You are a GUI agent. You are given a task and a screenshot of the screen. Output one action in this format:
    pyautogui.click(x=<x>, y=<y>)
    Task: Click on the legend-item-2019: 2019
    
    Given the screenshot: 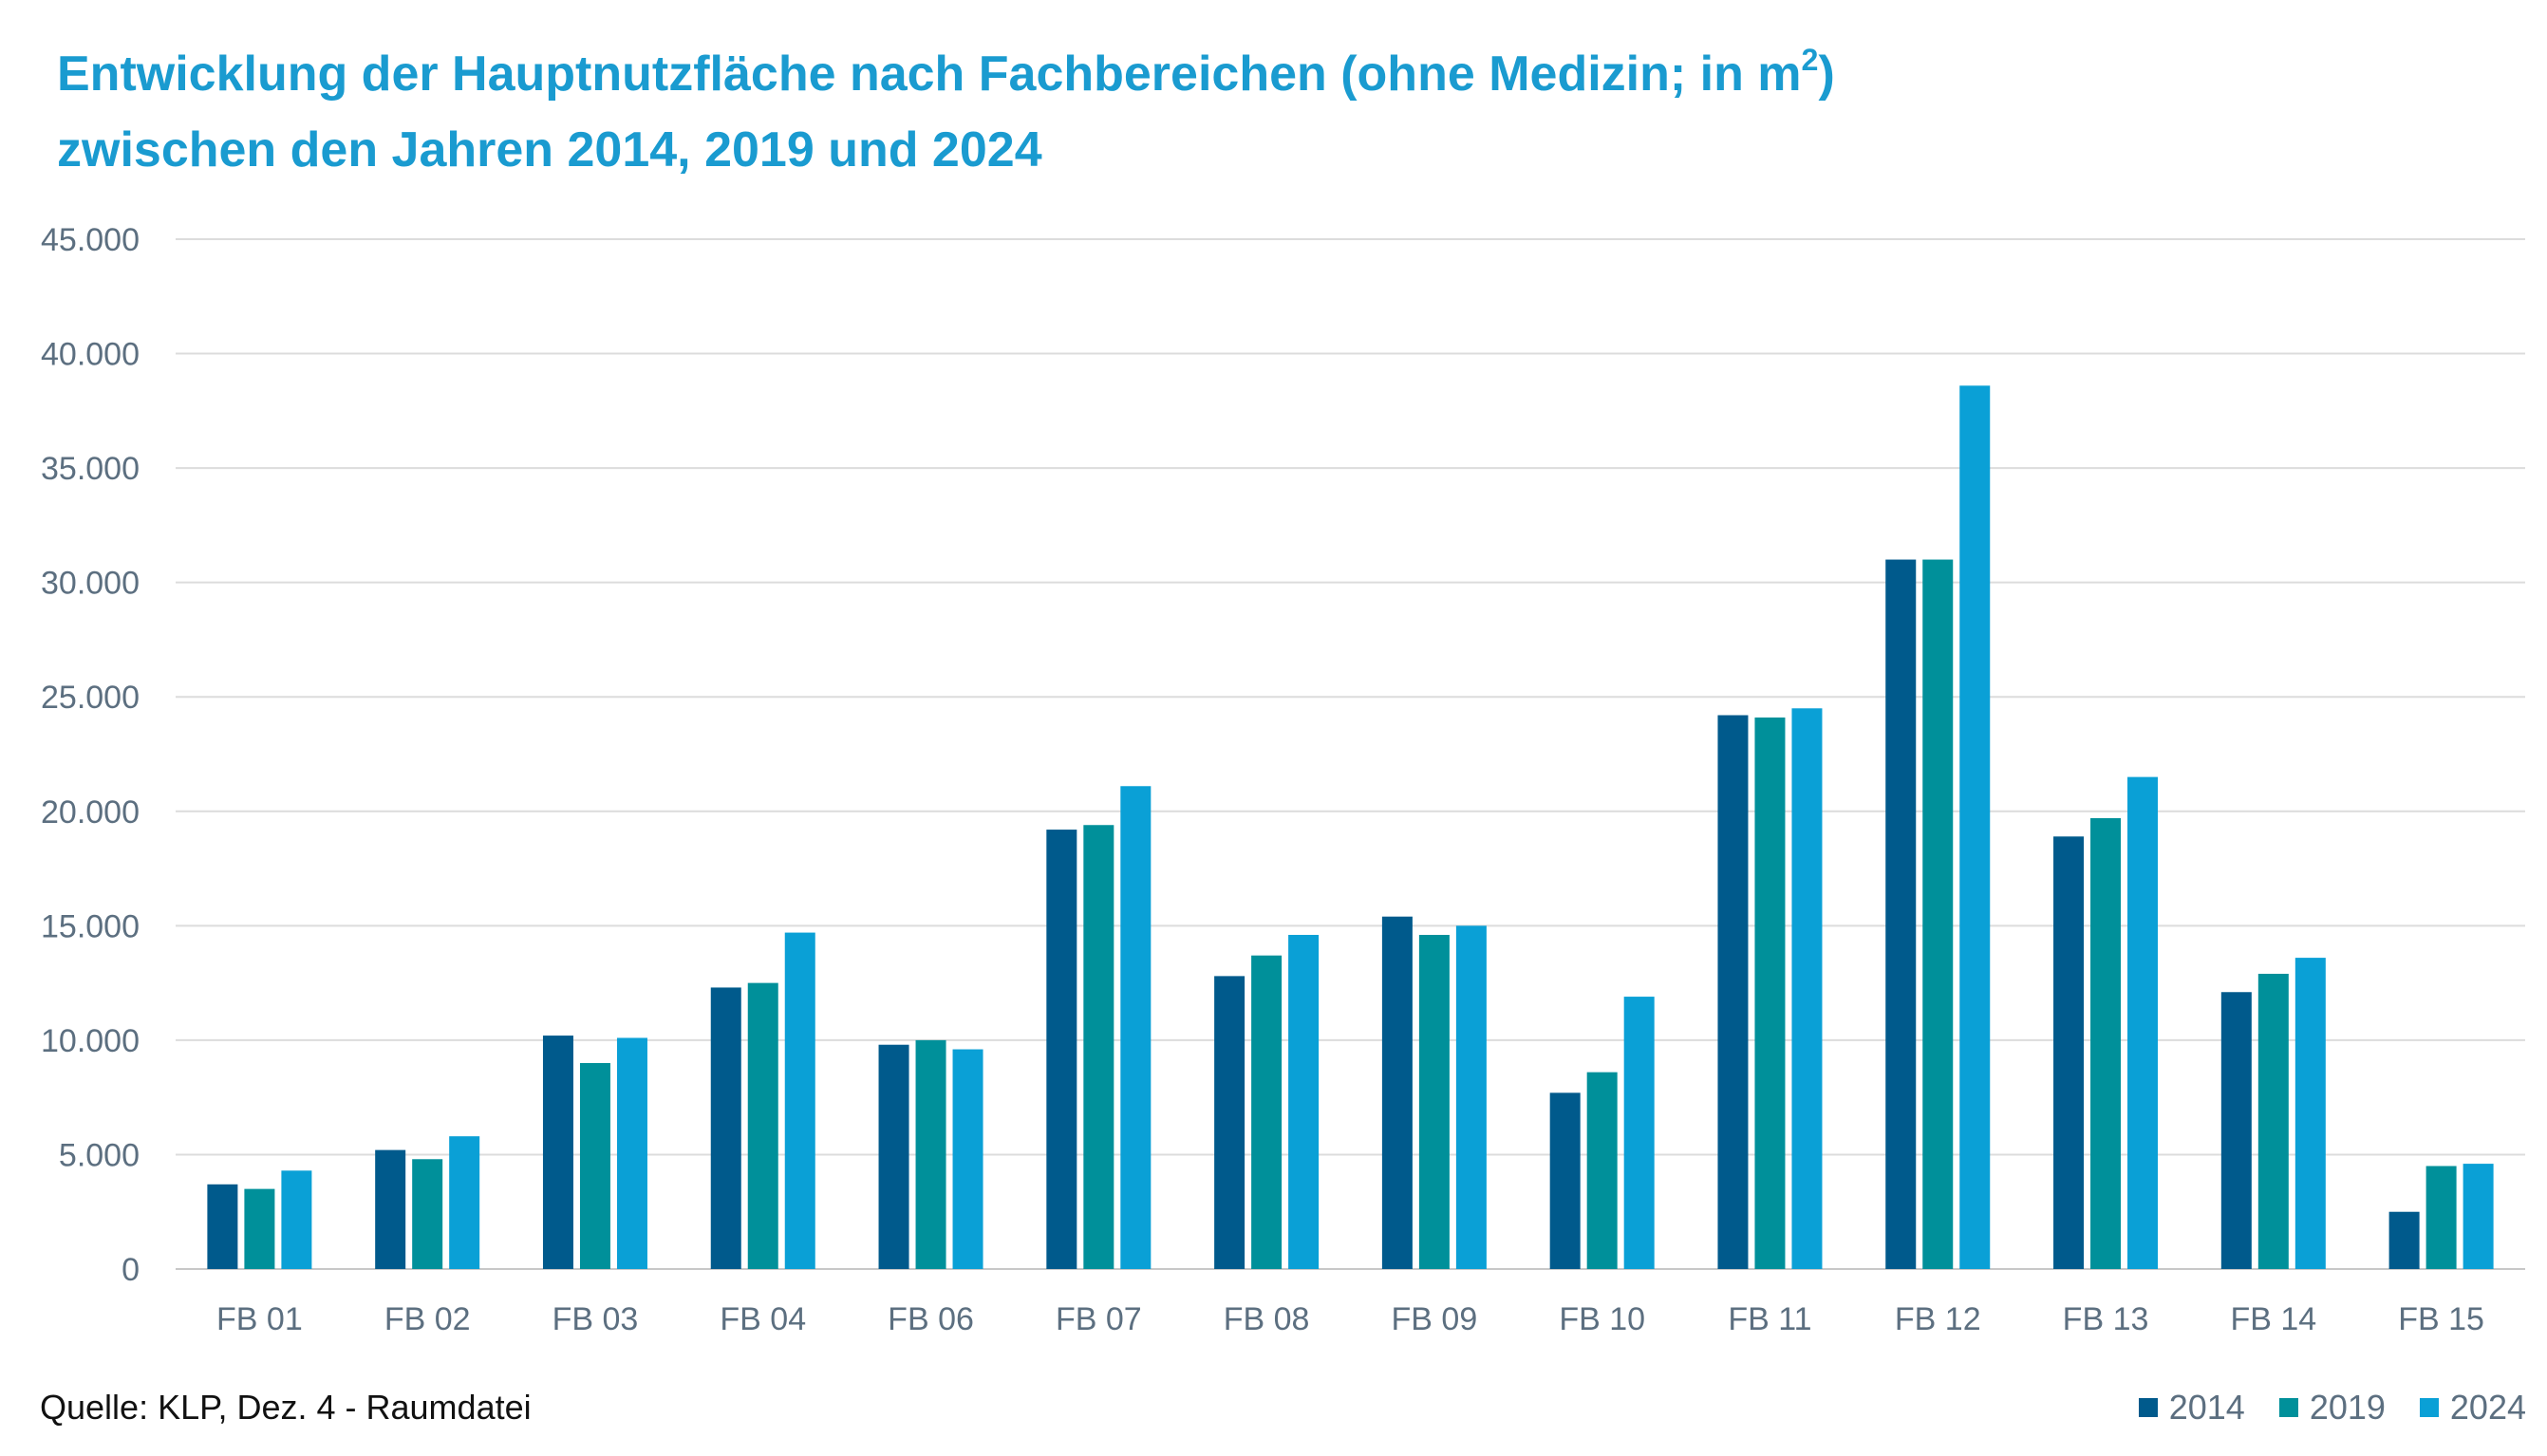 What is the action you would take?
    pyautogui.click(x=2332, y=1408)
    